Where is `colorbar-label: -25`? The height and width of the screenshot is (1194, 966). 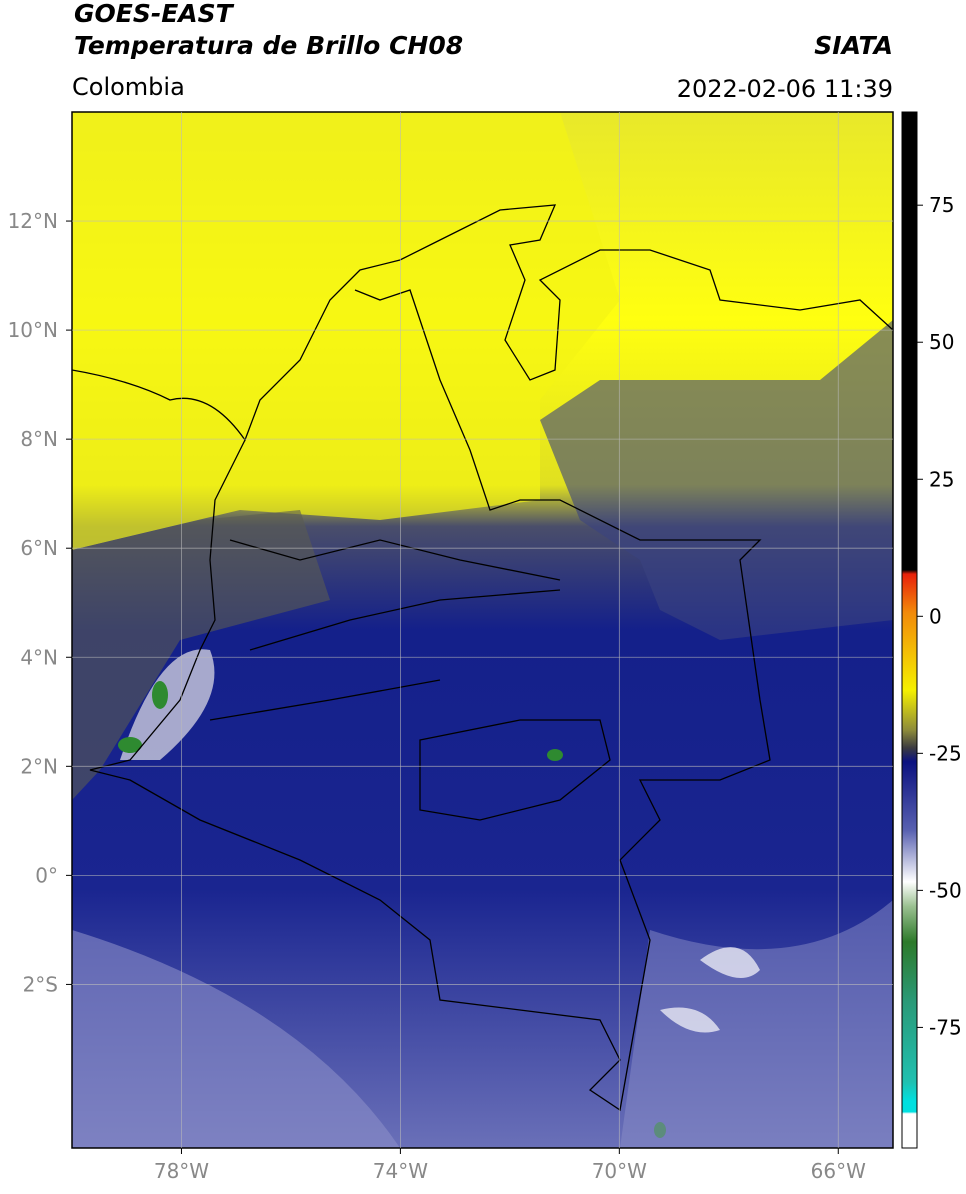
colorbar-label: -25 is located at coordinates (945, 753).